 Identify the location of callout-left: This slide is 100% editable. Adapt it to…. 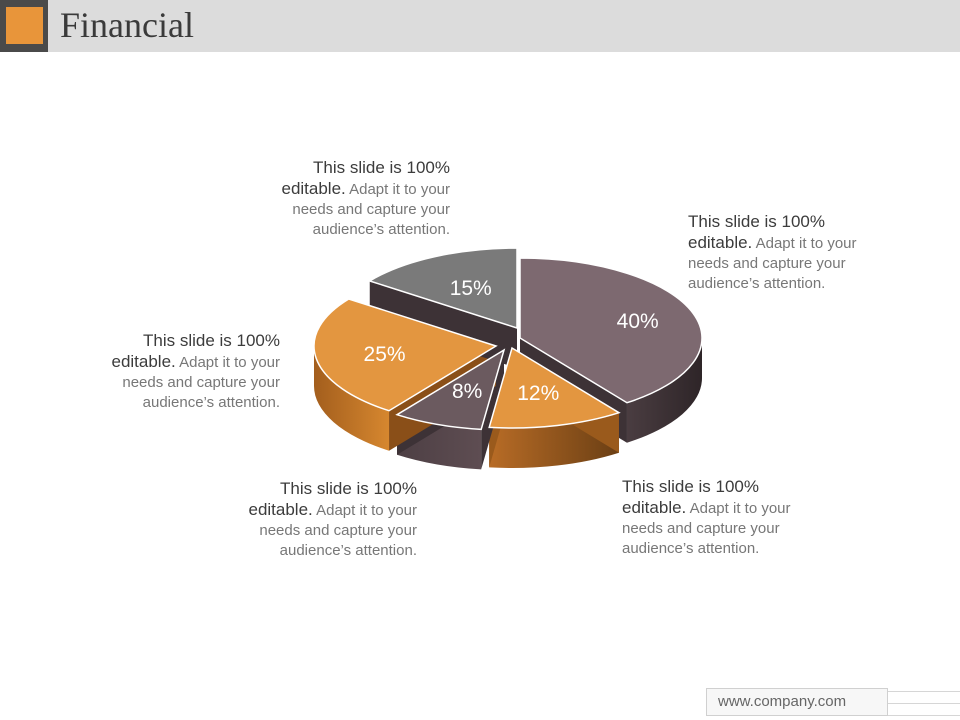
(180, 372).